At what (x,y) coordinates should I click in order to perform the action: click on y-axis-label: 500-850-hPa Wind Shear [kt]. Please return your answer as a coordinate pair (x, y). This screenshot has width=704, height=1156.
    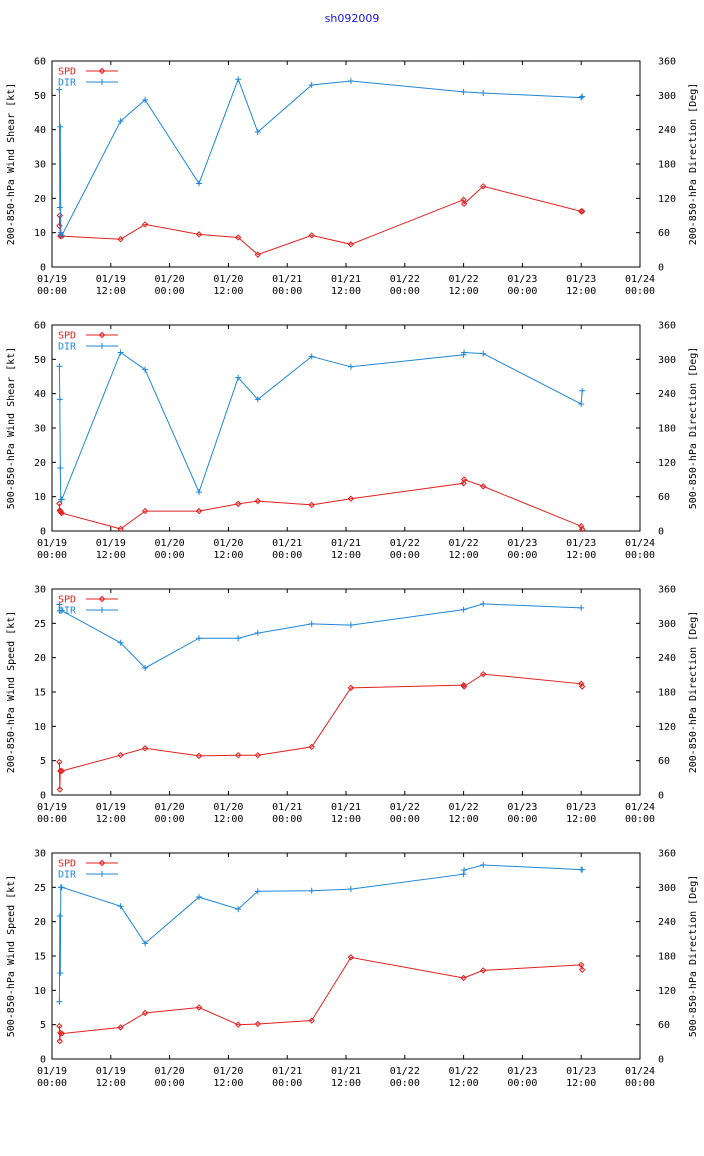
    Looking at the image, I should click on (11, 428).